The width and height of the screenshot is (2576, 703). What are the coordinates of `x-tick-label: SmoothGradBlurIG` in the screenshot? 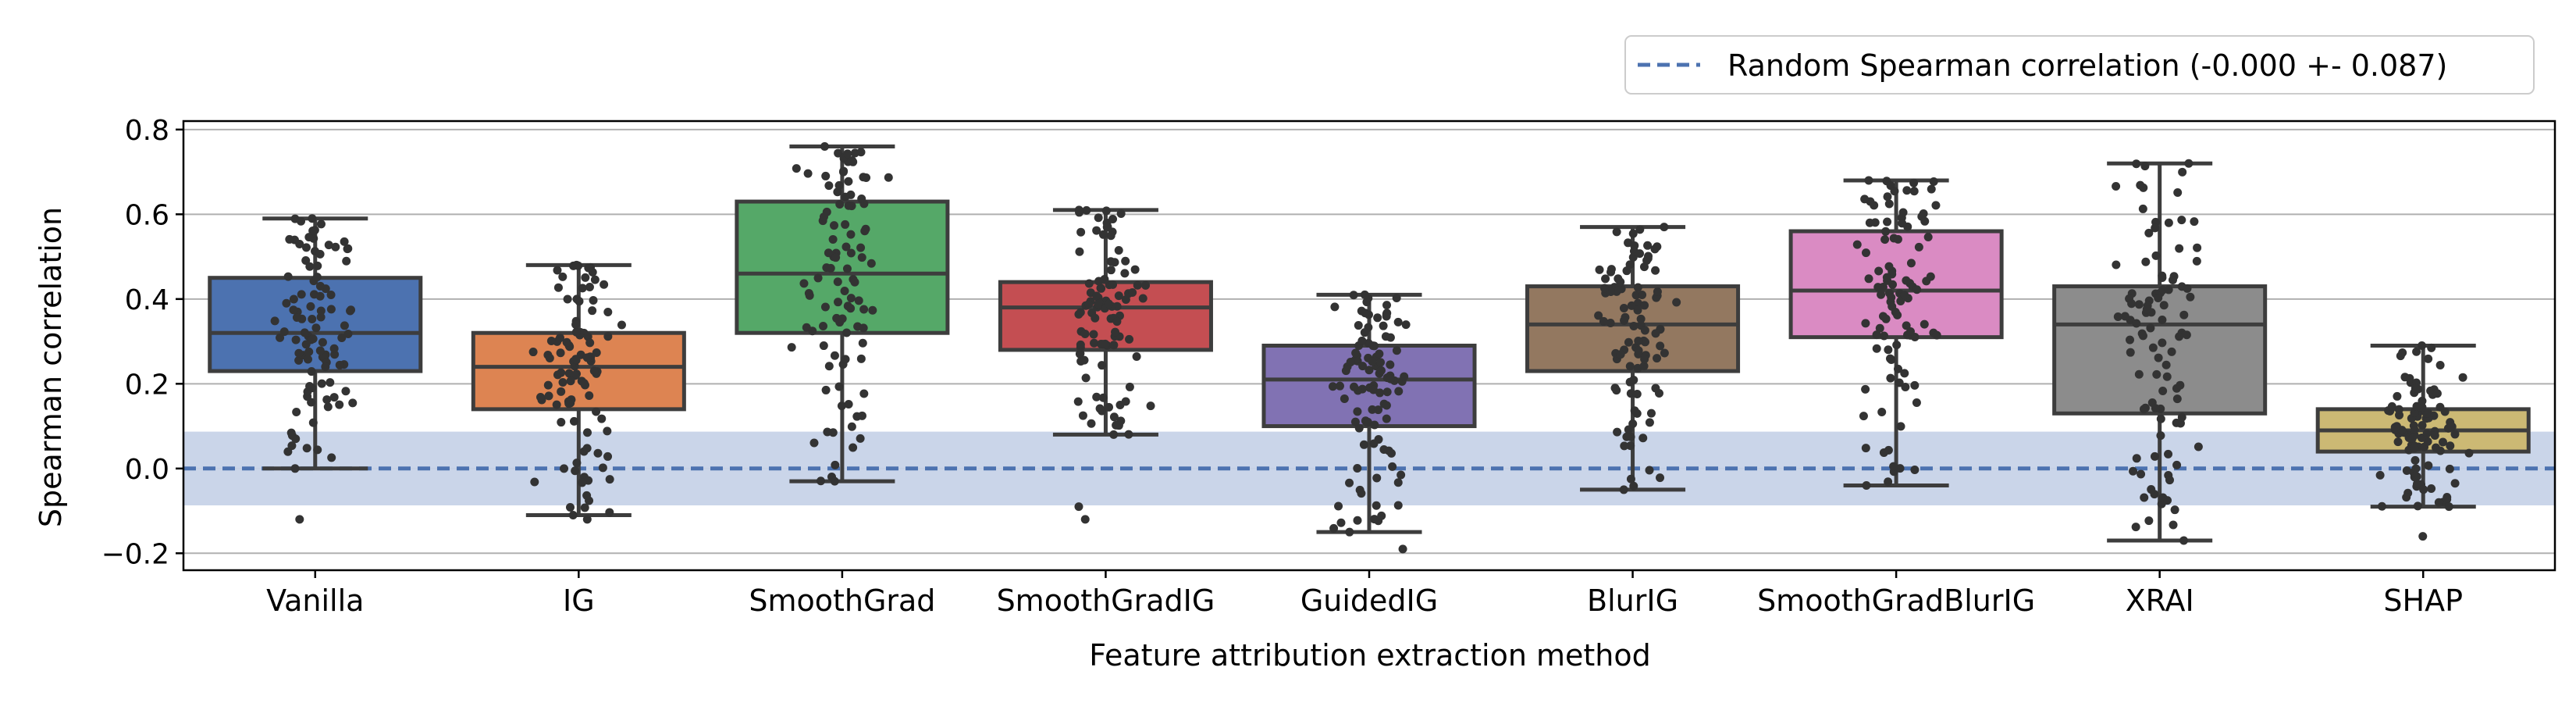 It's located at (1896, 600).